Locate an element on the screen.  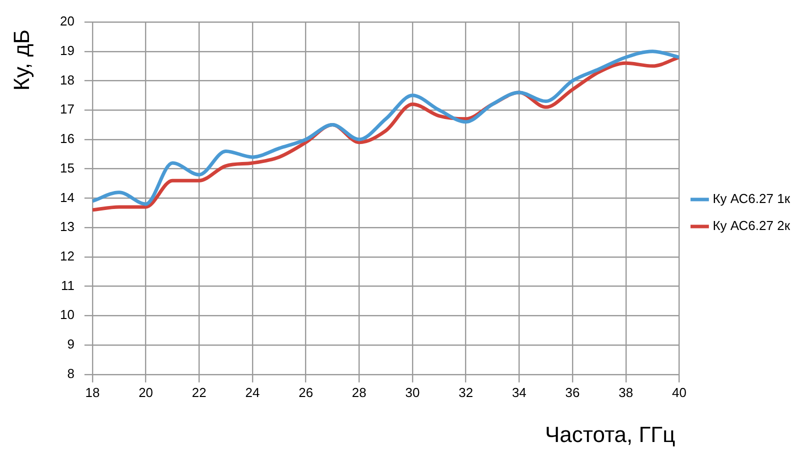
x-axis-title: Частота, ГГц is located at coordinates (610, 435).